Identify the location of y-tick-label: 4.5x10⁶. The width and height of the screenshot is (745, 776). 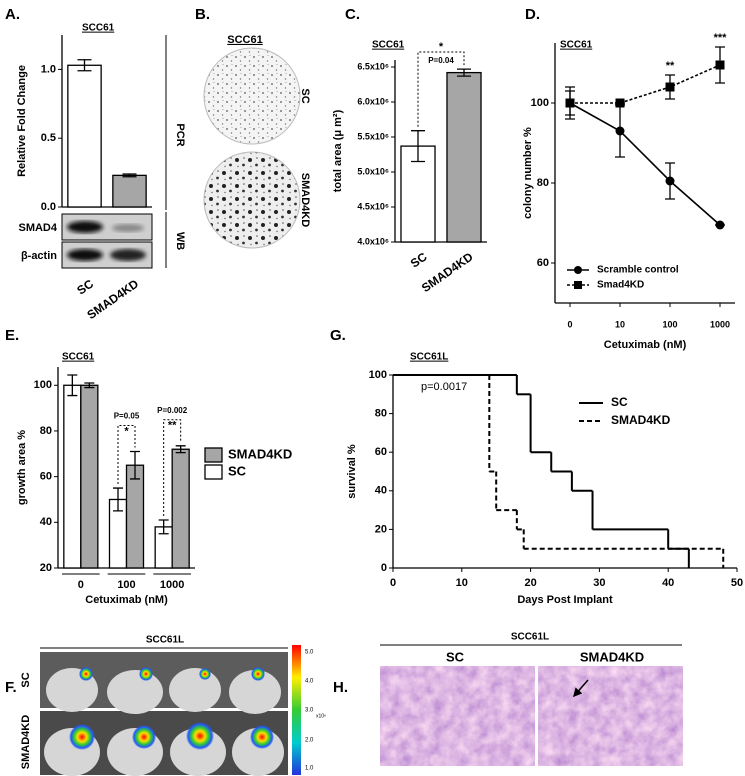
(373, 206).